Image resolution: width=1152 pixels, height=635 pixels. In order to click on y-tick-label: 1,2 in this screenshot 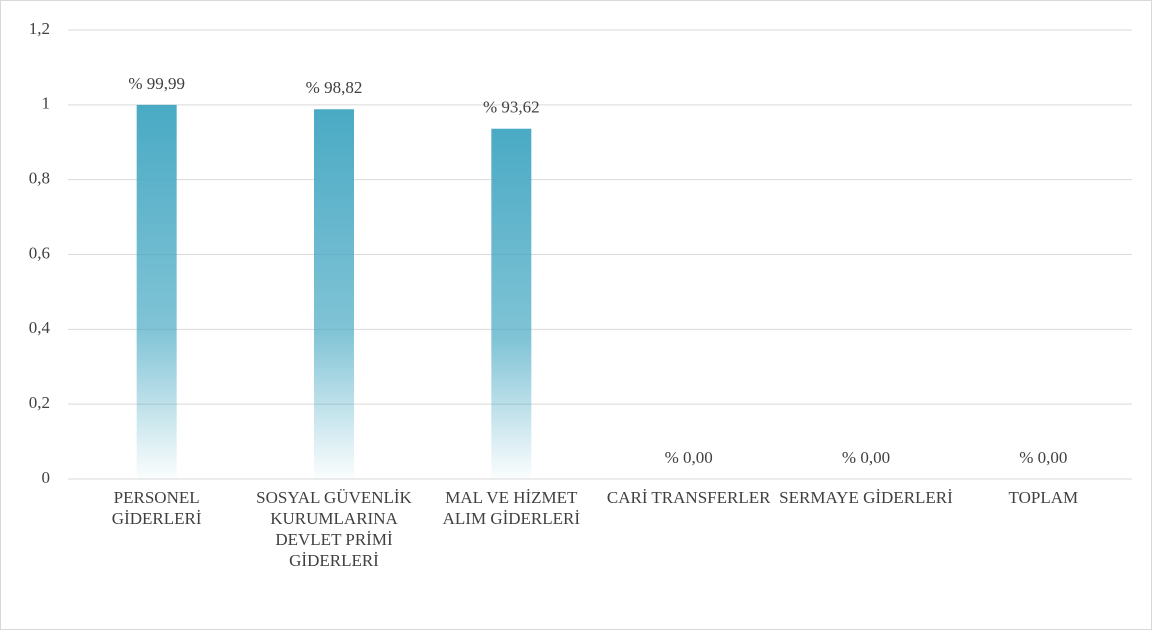, I will do `click(39, 28)`.